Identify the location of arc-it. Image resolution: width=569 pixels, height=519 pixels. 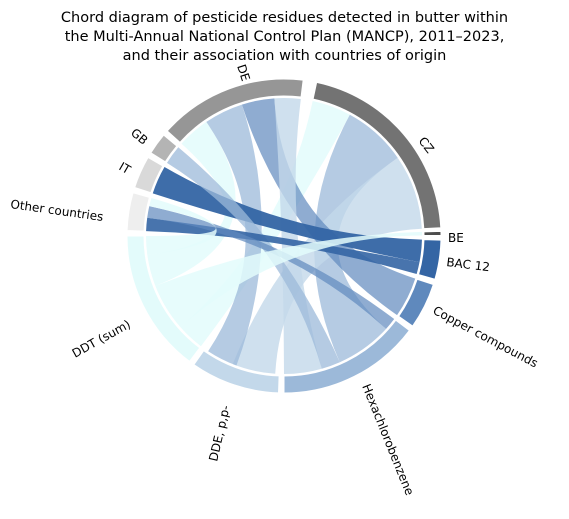
(149, 175).